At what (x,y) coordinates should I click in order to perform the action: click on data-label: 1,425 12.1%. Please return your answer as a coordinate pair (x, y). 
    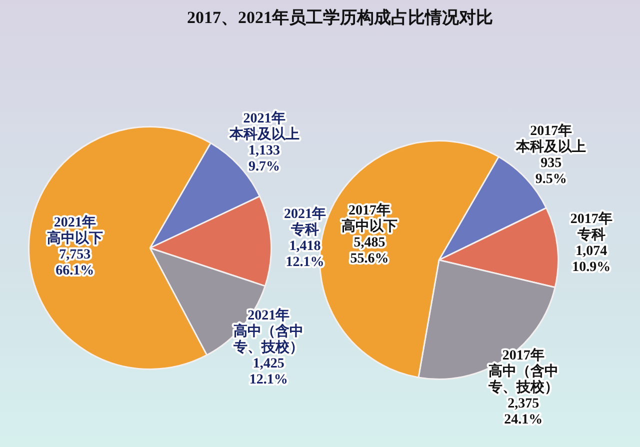
    Looking at the image, I should click on (268, 372).